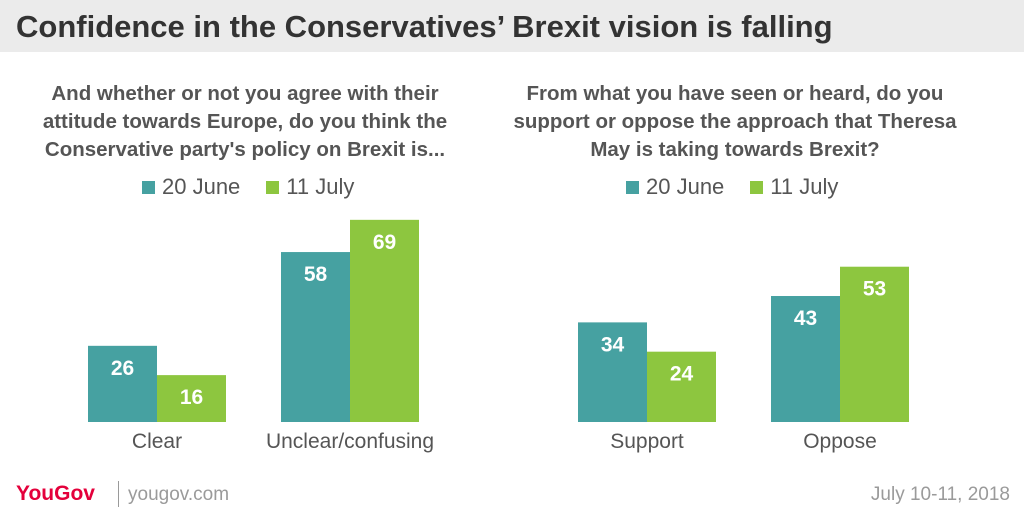 This screenshot has height=512, width=1024. What do you see at coordinates (179, 494) in the screenshot?
I see `footer-website: yougov.com` at bounding box center [179, 494].